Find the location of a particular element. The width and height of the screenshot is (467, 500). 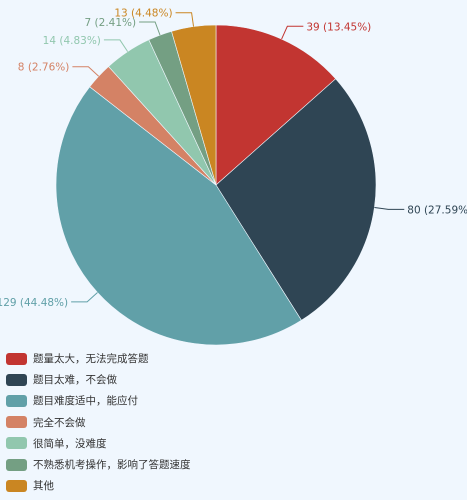

legend-label: 不熟悉机考操作，影响了答题速度 is located at coordinates (112, 465).